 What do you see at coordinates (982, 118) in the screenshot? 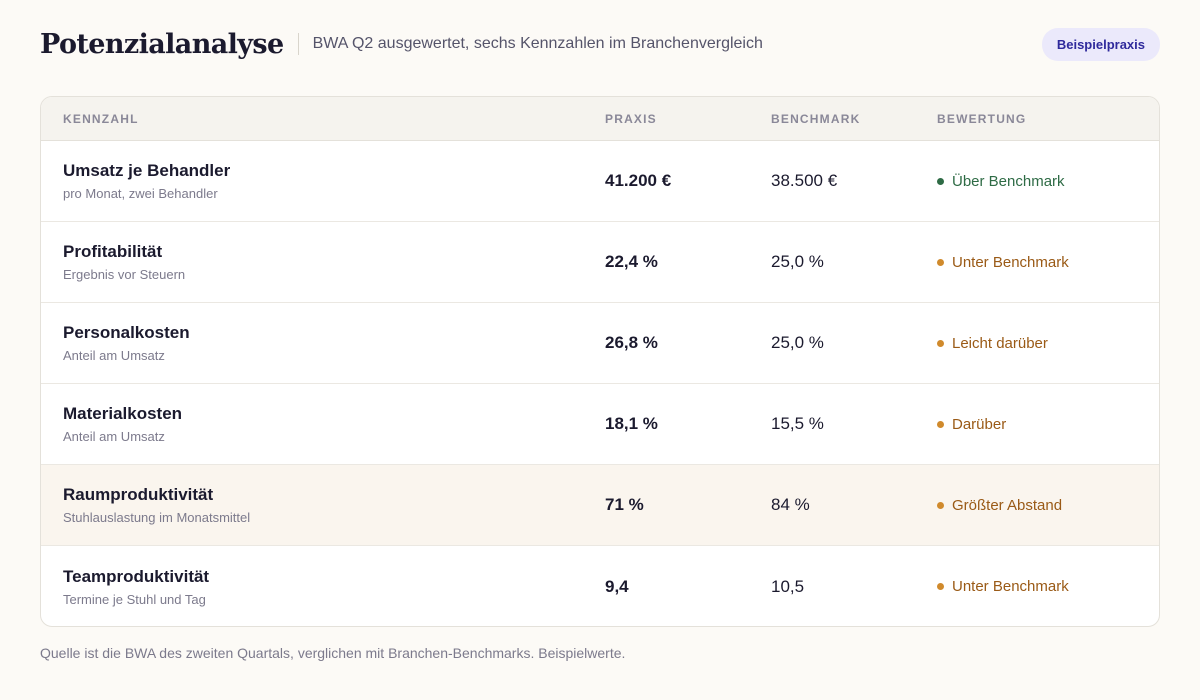
I see `column-header-bewertung: BEWERTUNG` at bounding box center [982, 118].